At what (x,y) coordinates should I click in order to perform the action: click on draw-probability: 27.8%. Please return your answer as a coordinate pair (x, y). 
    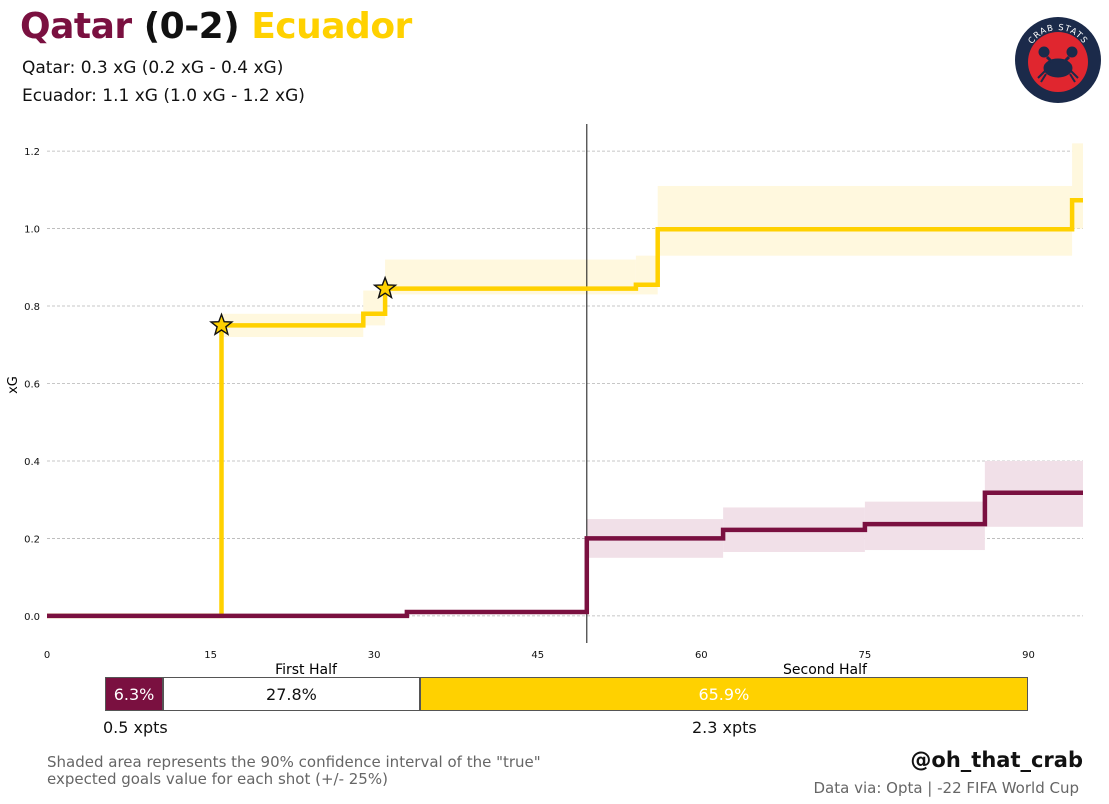
    Looking at the image, I should click on (291, 694).